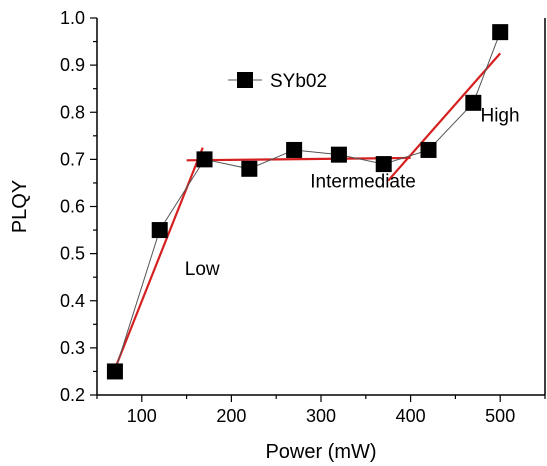  I want to click on y-tick-label: 0.3, so click(72, 348).